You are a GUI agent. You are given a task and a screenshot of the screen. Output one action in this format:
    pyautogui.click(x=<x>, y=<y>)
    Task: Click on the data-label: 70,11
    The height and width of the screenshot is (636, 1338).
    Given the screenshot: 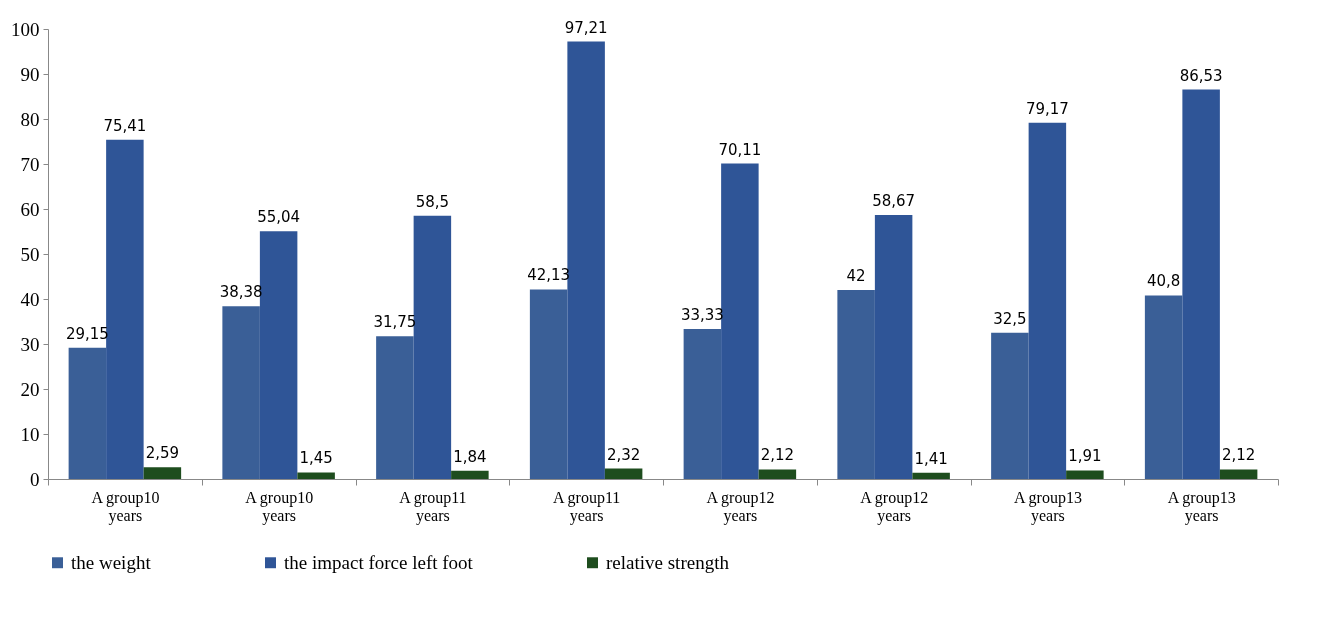 What is the action you would take?
    pyautogui.click(x=740, y=149)
    